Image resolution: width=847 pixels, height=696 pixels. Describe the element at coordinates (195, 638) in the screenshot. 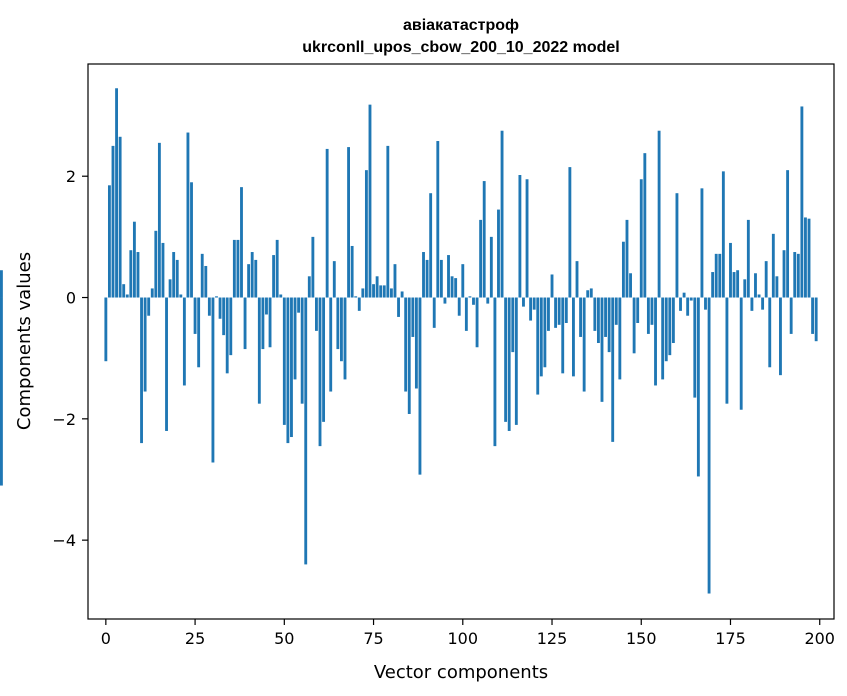

I see `x-tick-label: 25` at that location.